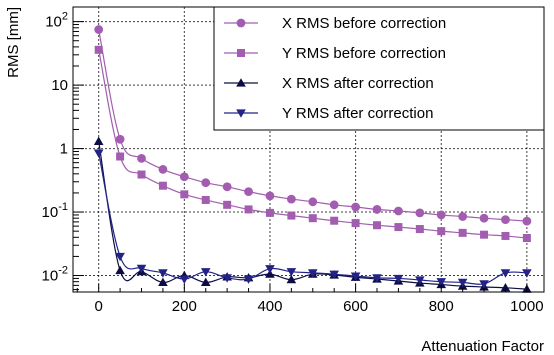 This screenshot has width=554, height=355. Describe the element at coordinates (364, 23) in the screenshot. I see `legend-label: X RMS before correction` at that location.